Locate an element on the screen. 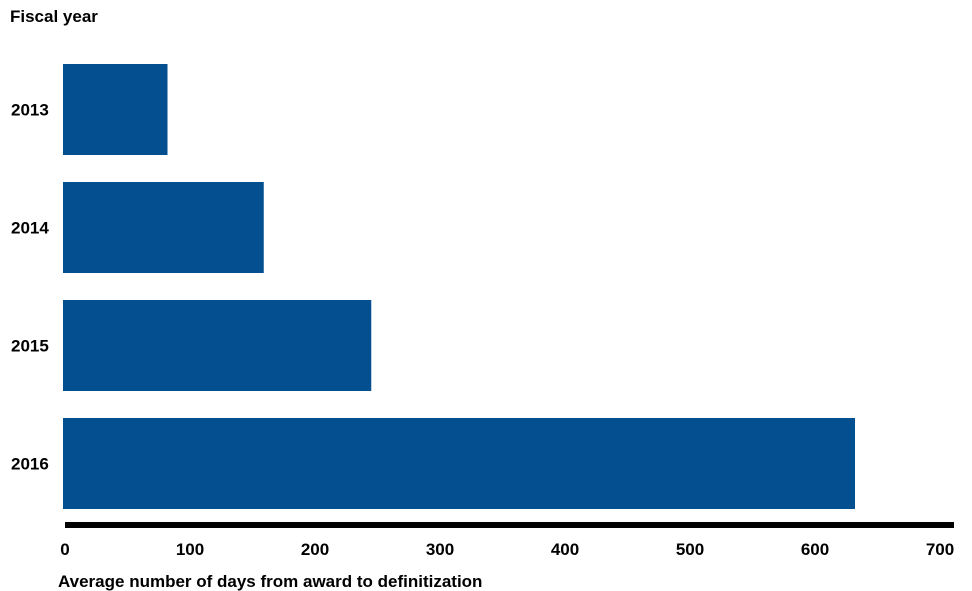 Image resolution: width=972 pixels, height=591 pixels. bar-2016 is located at coordinates (459, 463).